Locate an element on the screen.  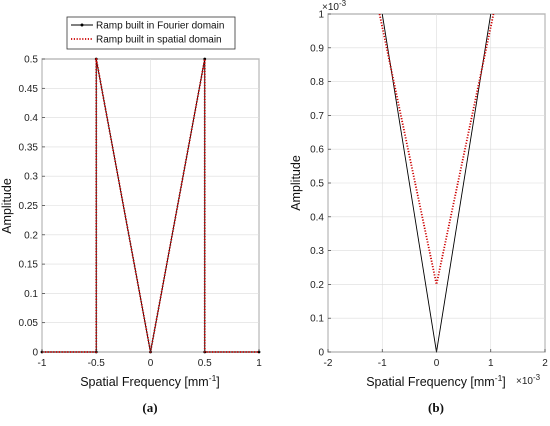
x-multiplier-b: ×10⁻³ is located at coordinates (528, 380).